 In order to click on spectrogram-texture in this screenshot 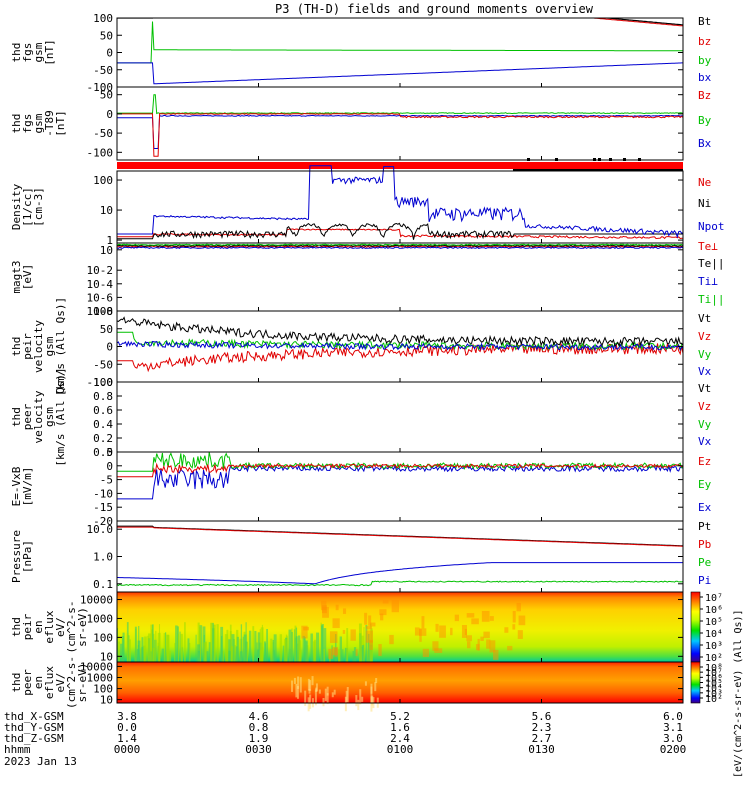, I will do `click(321, 656)`.